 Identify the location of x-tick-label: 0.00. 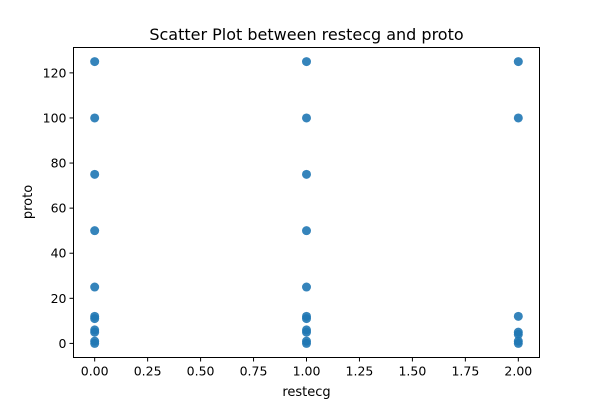
(95, 371).